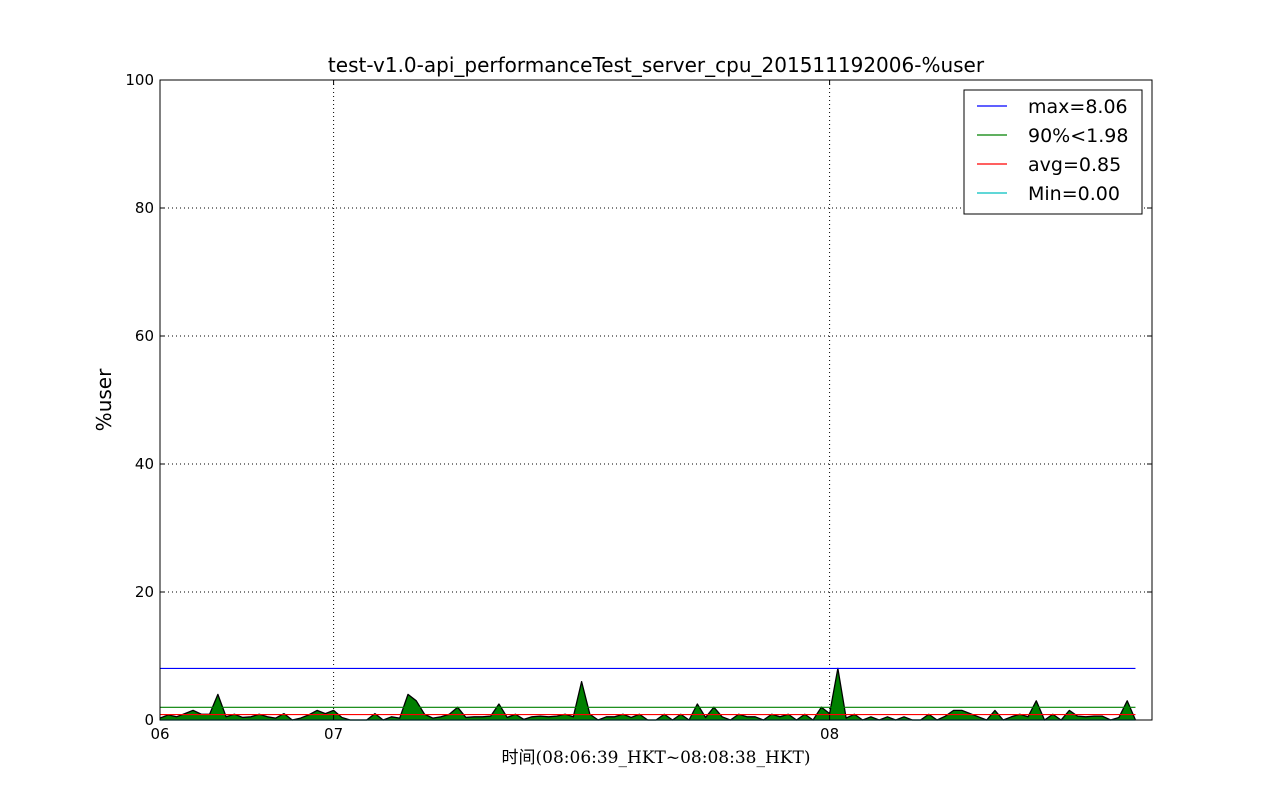  I want to click on y-axis-label: %user, so click(104, 399).